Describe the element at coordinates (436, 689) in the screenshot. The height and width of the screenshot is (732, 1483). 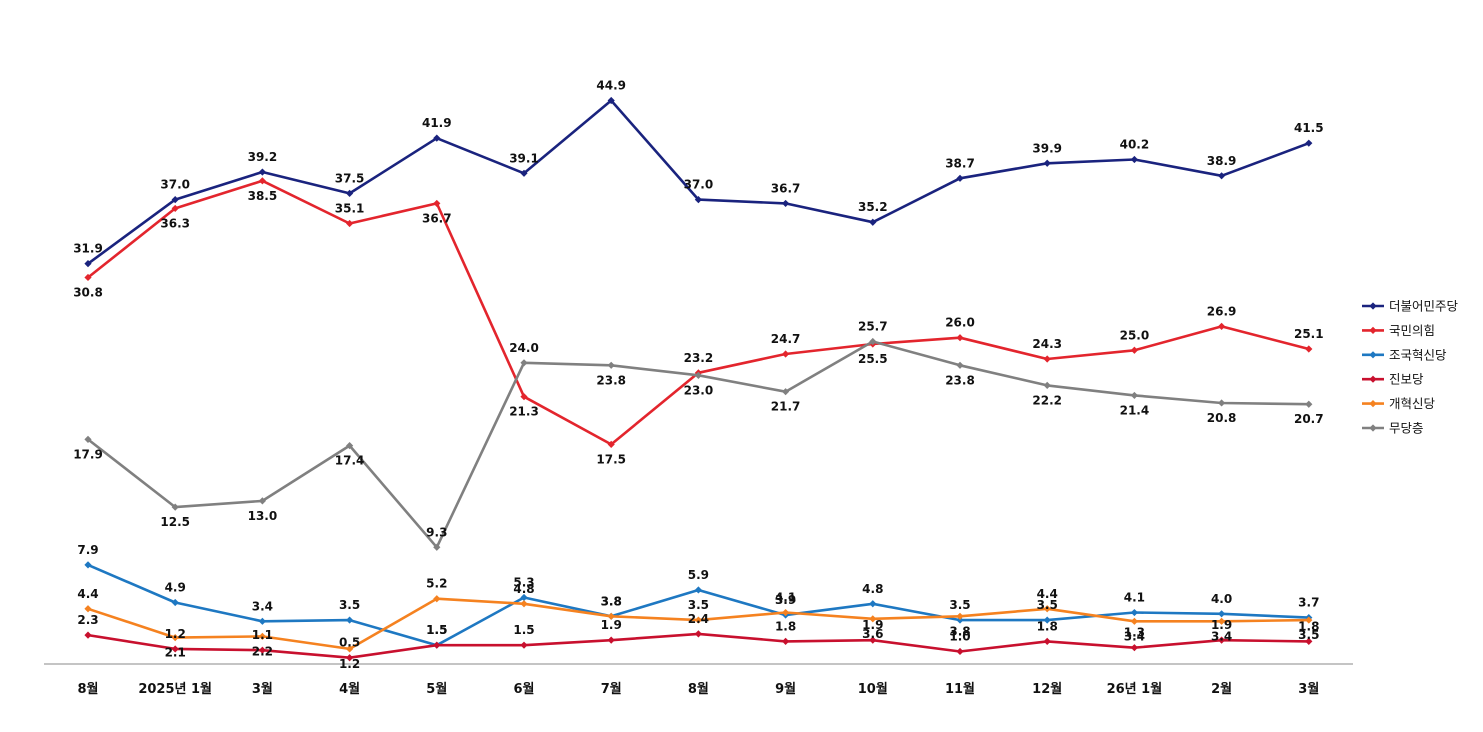
I see `x-tick-label: 5월` at that location.